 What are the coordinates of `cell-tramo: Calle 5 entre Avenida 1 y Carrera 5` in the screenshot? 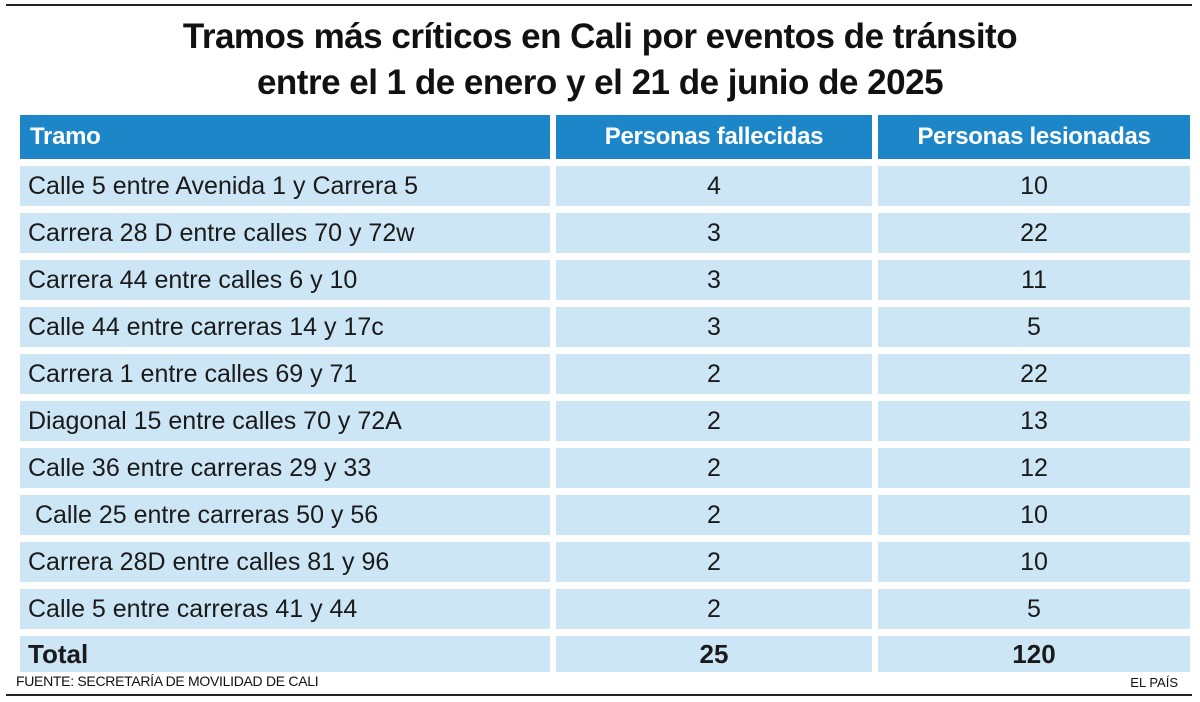 It's located at (285, 186).